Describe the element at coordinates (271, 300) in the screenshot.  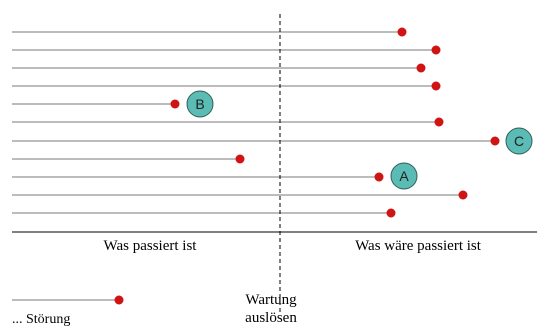
I see `divider-label-line1: Wartung` at that location.